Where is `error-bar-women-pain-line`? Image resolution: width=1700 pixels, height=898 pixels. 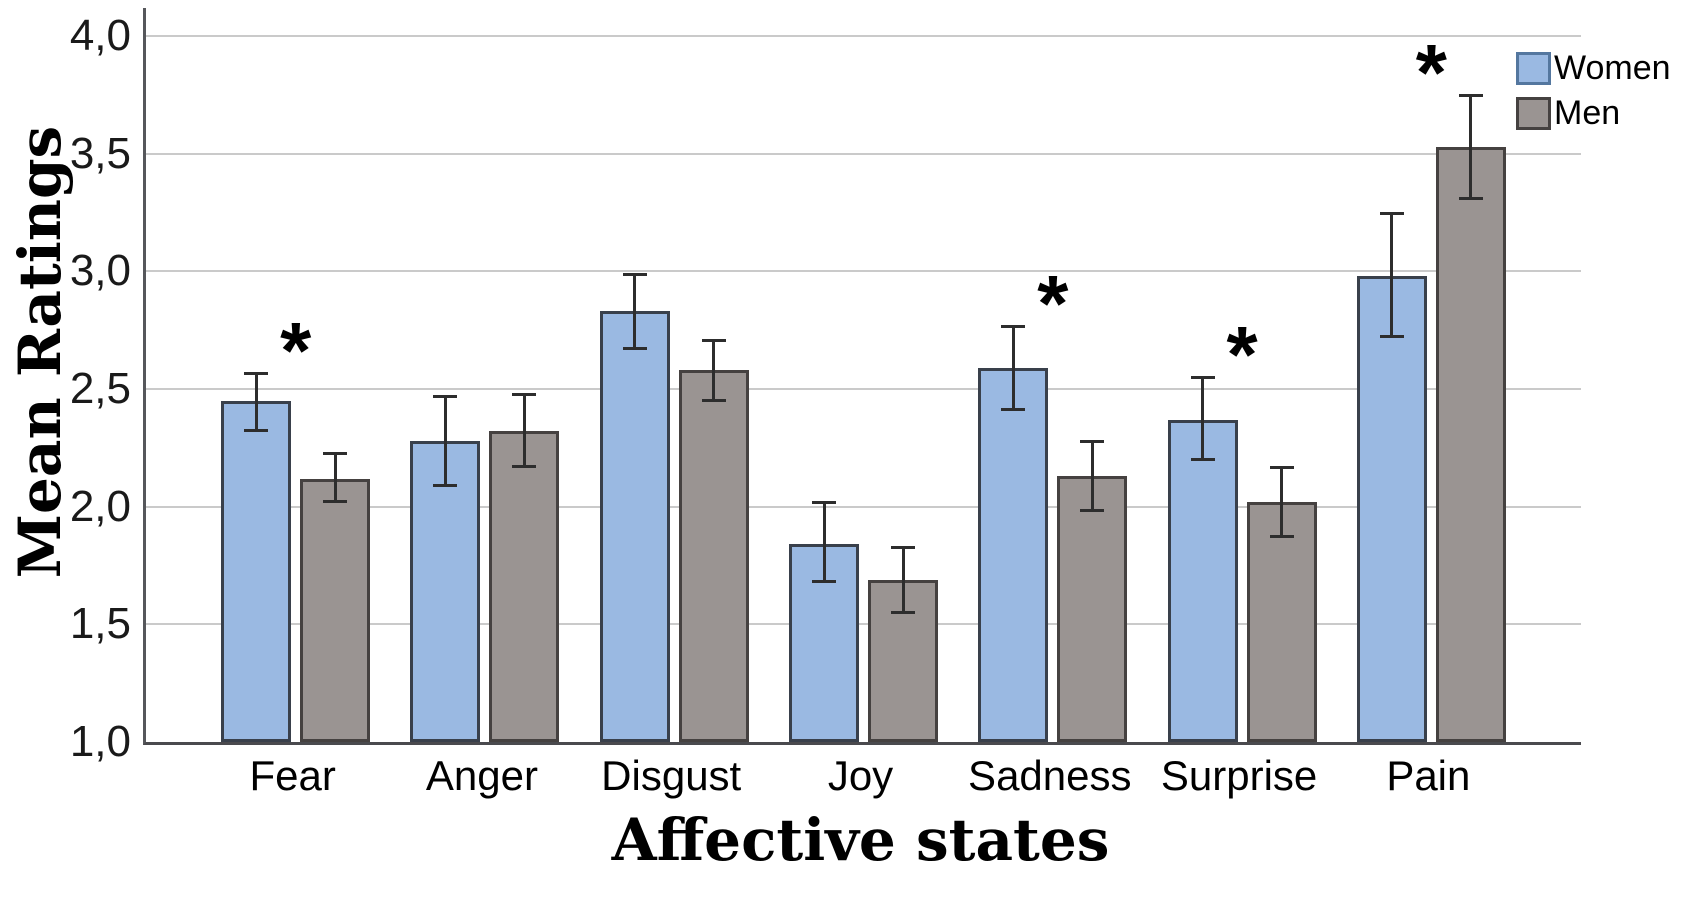
error-bar-women-pain-line is located at coordinates (1392, 275).